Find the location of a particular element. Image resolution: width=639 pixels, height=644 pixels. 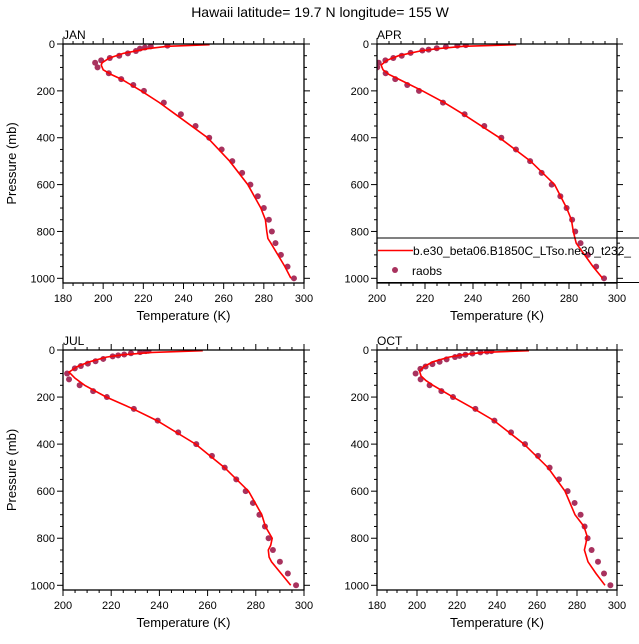

legend-label-model: b.e30_beta06.B1850C_LTso.ne30_t232_ is located at coordinates (522, 251).